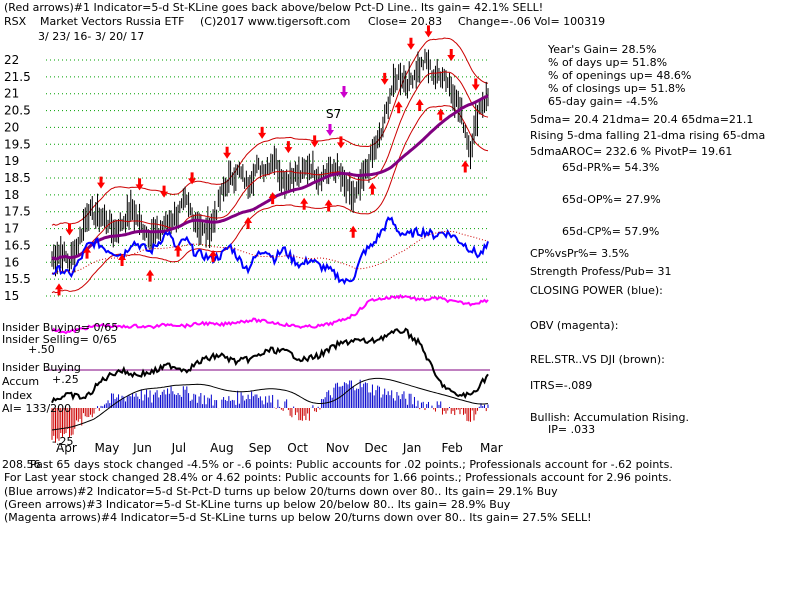 This screenshot has height=600, width=800. What do you see at coordinates (574, 325) in the screenshot?
I see `obv-label: OBV (magenta):` at bounding box center [574, 325].